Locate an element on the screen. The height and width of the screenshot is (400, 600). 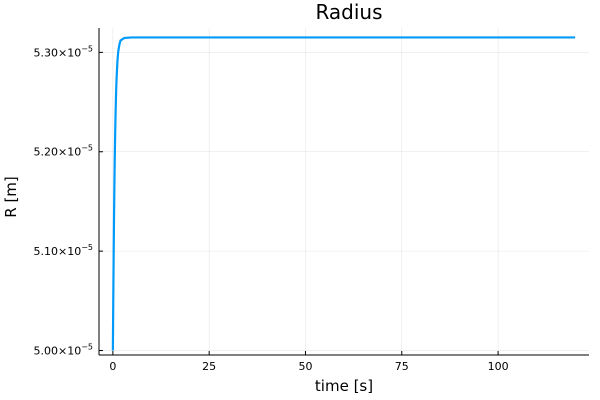
x-tick-label: 0 is located at coordinates (112, 366).